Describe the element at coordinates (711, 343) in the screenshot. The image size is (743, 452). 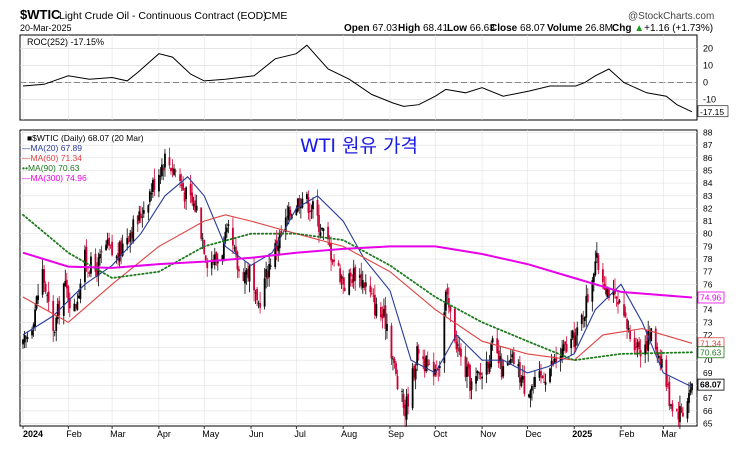
I see `value-label: 71.34` at that location.